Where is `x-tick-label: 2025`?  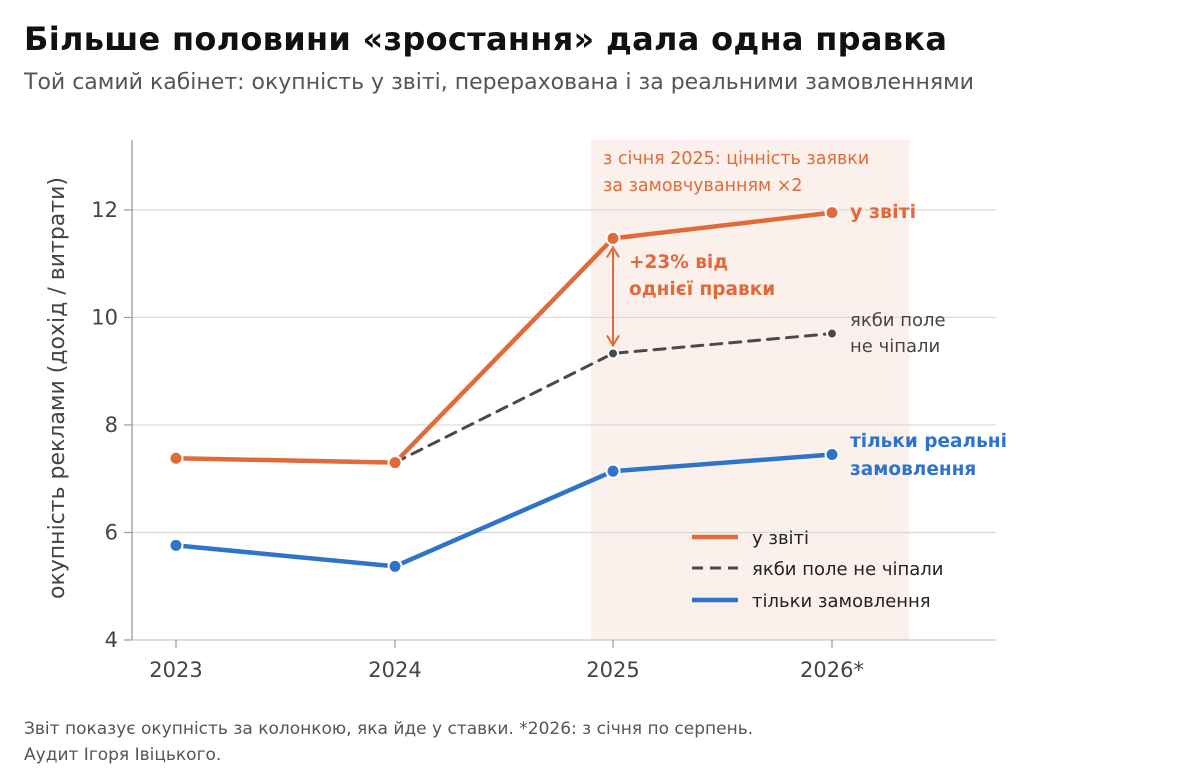
x-tick-label: 2025 is located at coordinates (612, 670).